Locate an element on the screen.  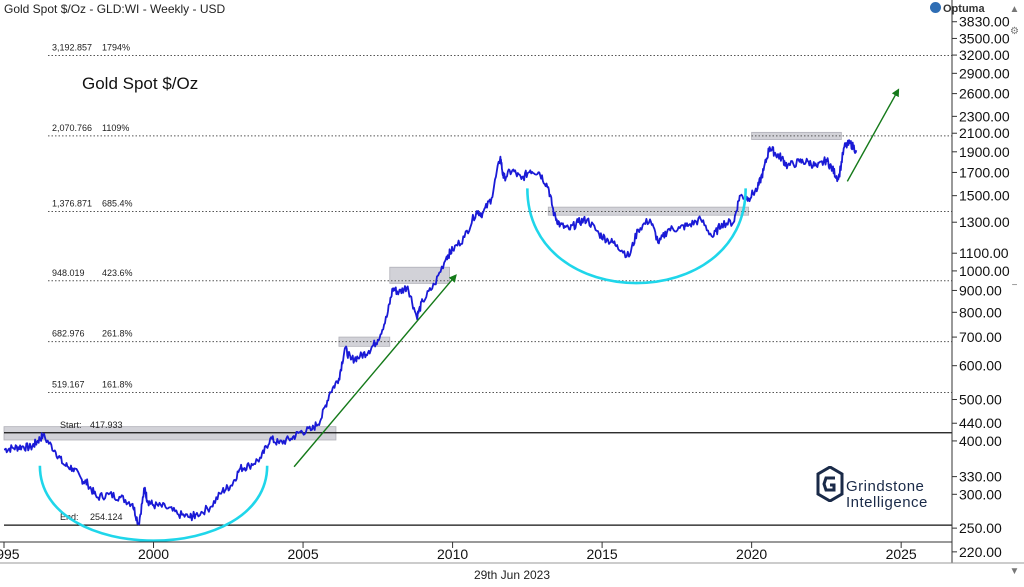
scroll-down-icon: ▼ is located at coordinates (1014, 571).